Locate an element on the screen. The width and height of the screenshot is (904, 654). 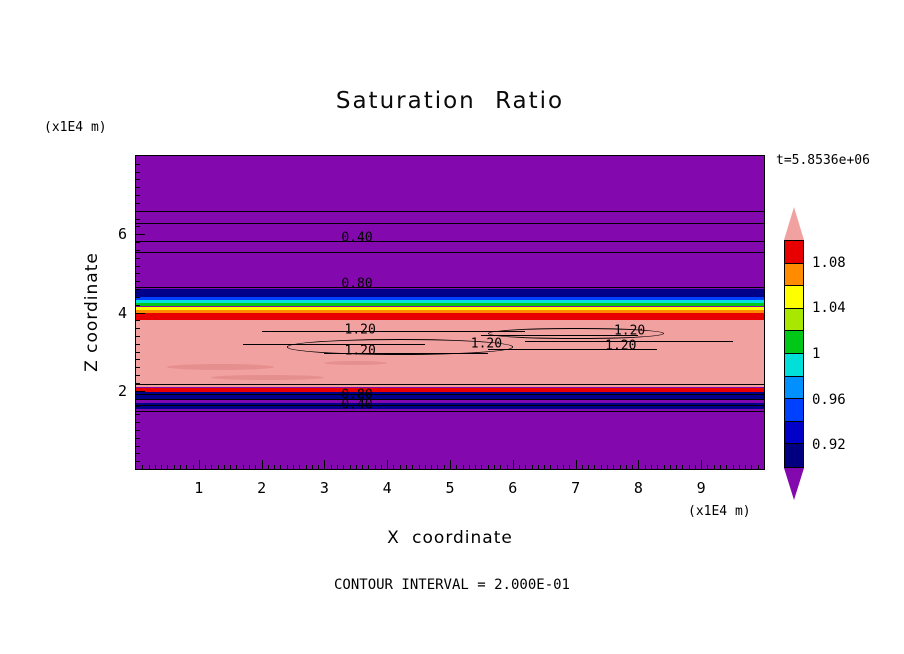
y-axis-title: Z coordinate is located at coordinates (92, 312).